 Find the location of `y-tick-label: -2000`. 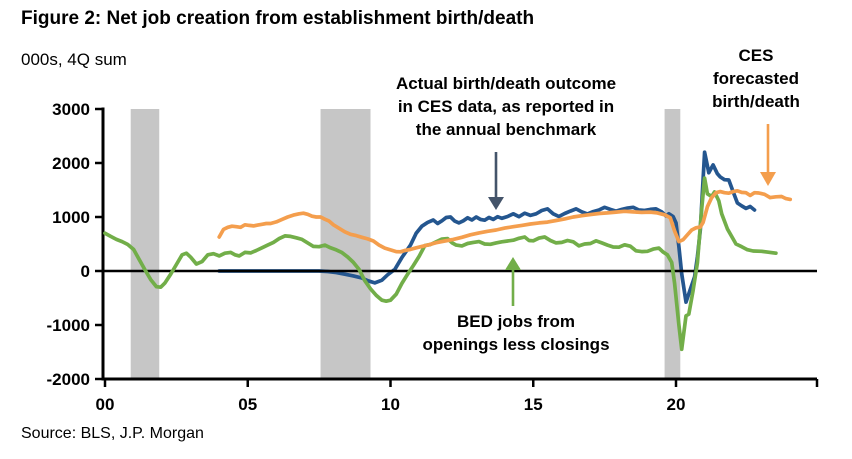

y-tick-label: -2000 is located at coordinates (68, 379).